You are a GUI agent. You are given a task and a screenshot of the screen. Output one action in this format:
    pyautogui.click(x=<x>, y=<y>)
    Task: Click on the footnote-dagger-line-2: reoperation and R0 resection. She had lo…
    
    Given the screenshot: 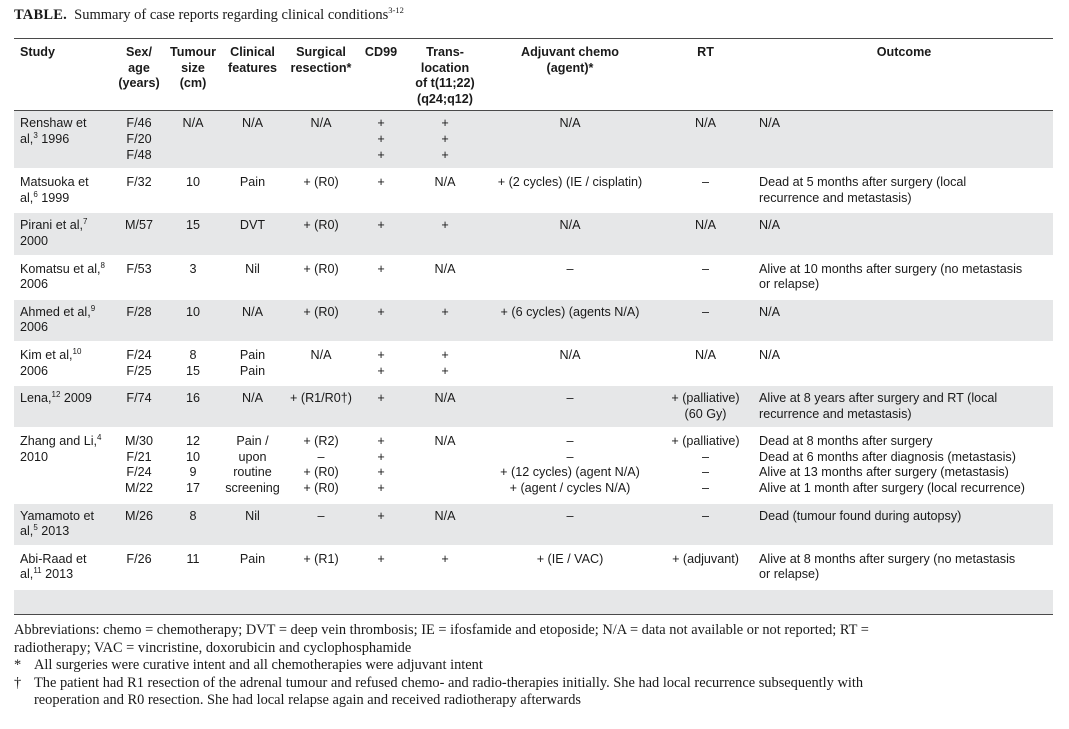 What is the action you would take?
    pyautogui.click(x=307, y=700)
    